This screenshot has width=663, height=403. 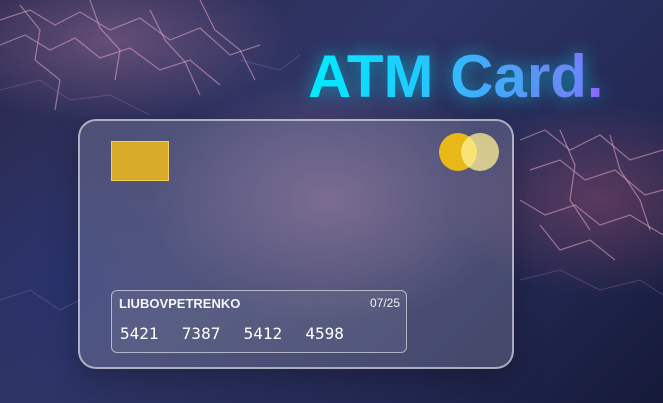 What do you see at coordinates (456, 76) in the screenshot?
I see `page-title: ATM Card.` at bounding box center [456, 76].